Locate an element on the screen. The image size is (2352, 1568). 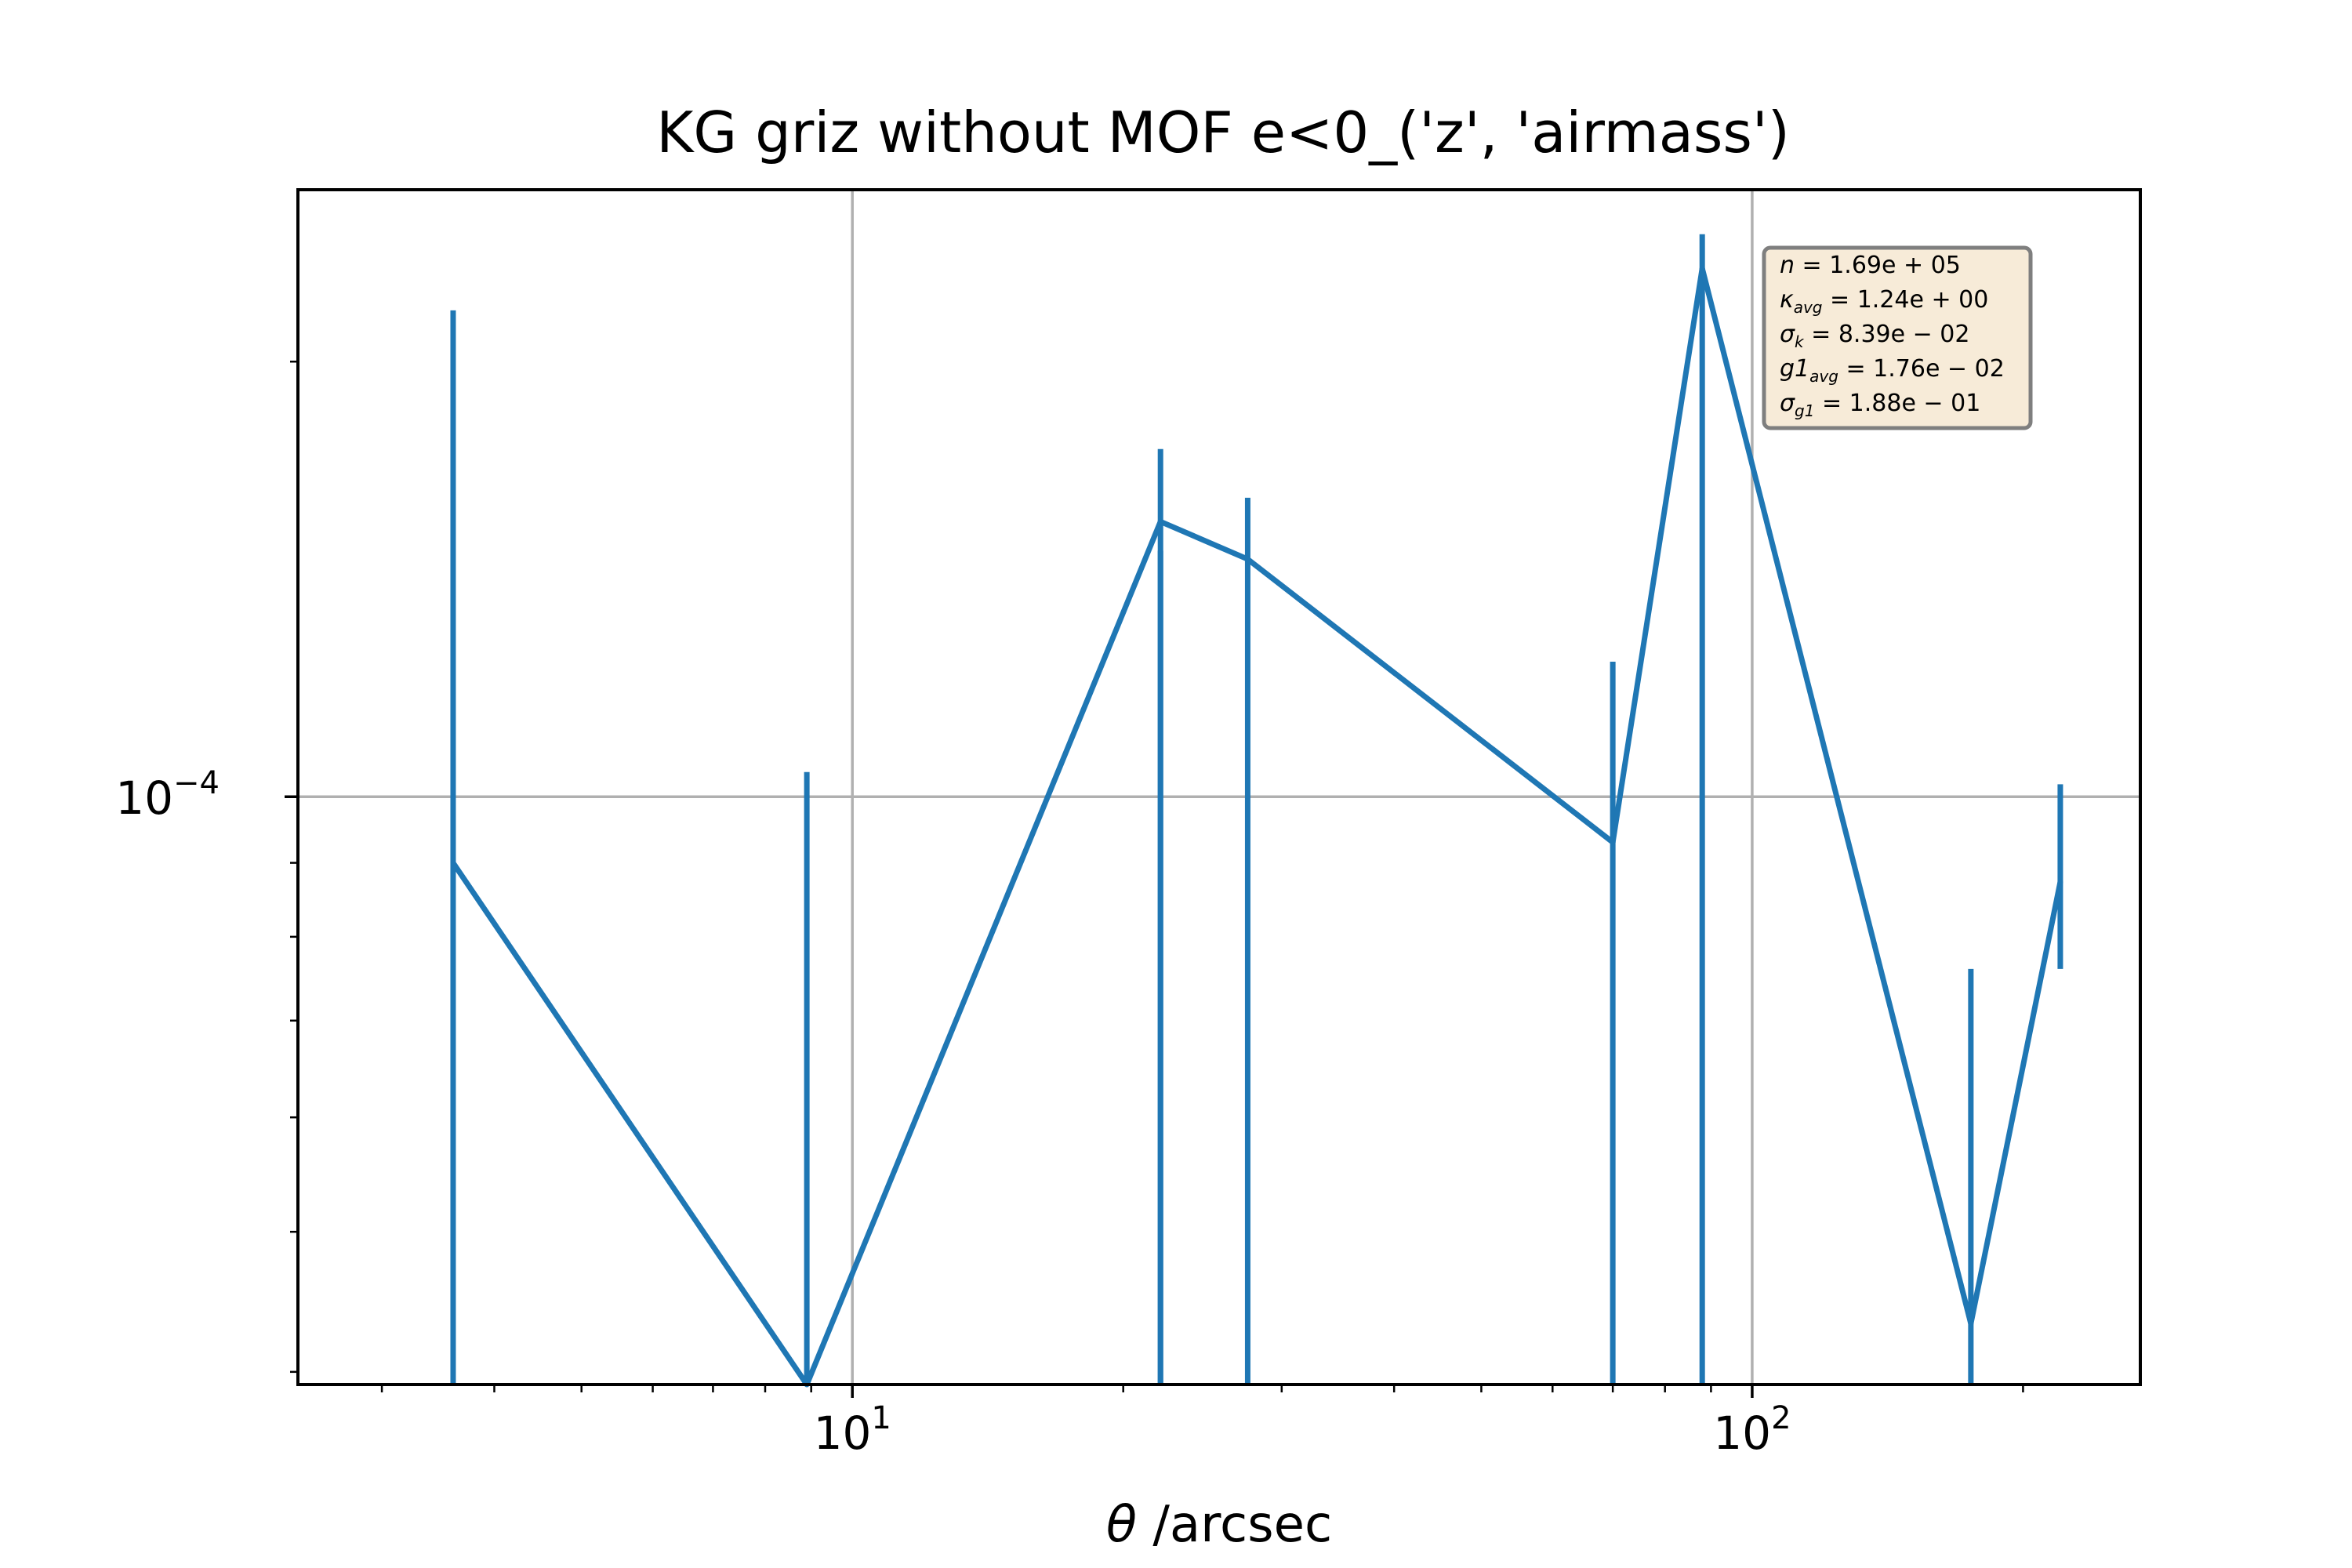
stats-line-symbol: g1 is located at coordinates (1794, 369).